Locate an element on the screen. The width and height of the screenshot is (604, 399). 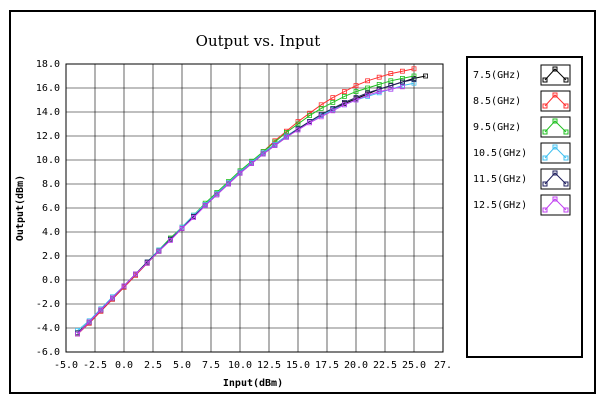
y-tick-label: 8.0 is located at coordinates (51, 184).